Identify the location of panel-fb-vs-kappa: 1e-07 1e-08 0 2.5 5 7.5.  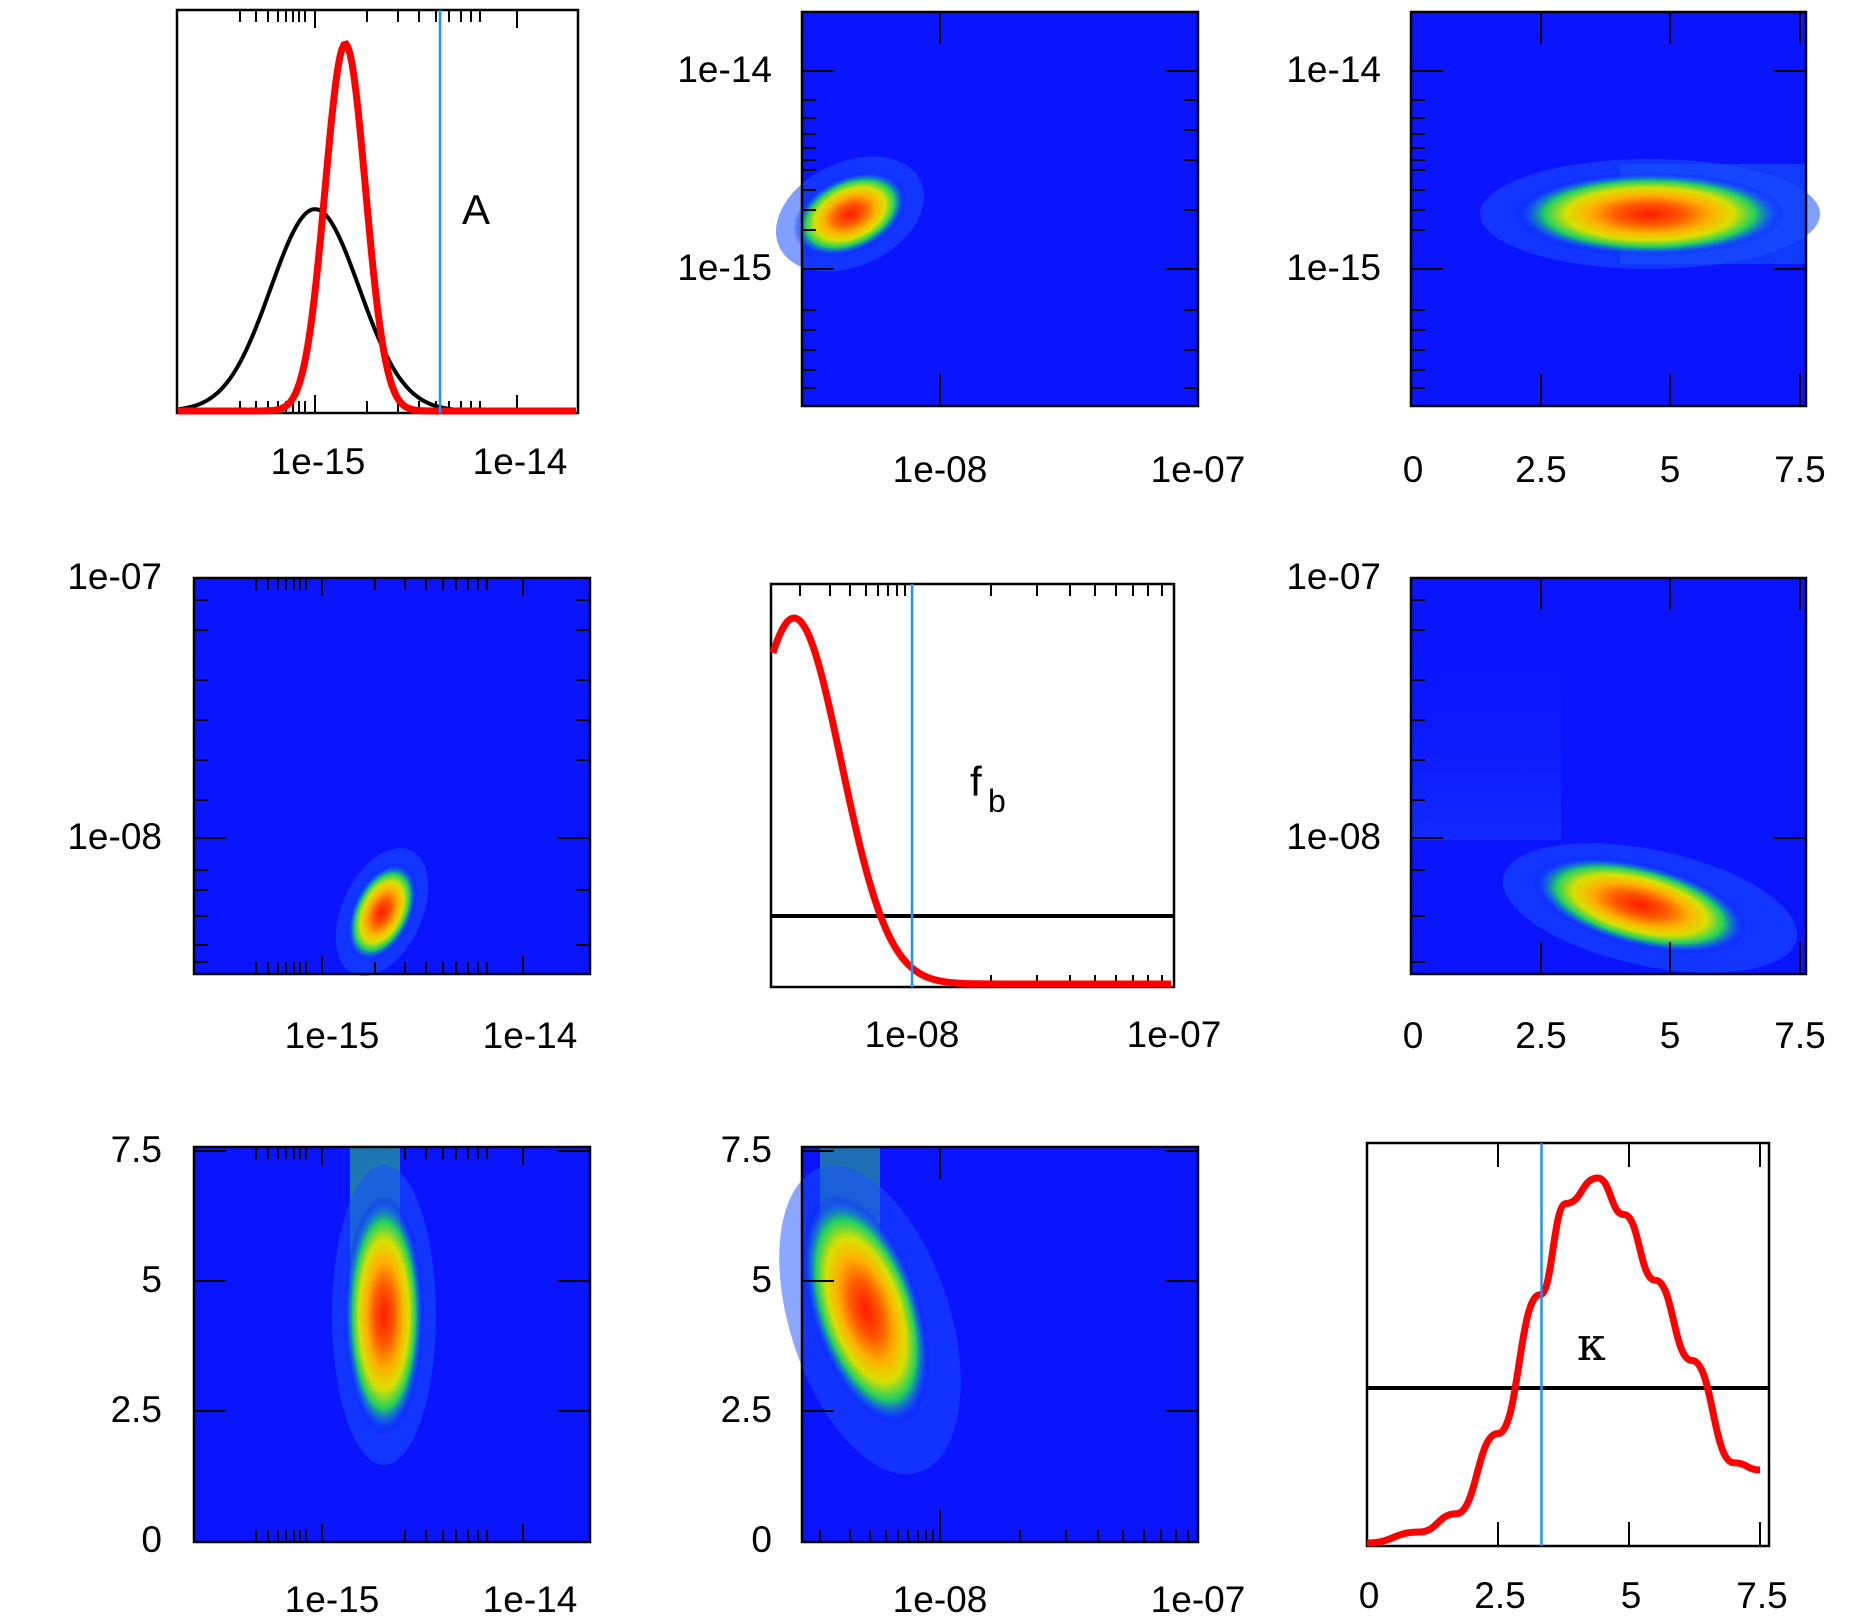
(1555, 806).